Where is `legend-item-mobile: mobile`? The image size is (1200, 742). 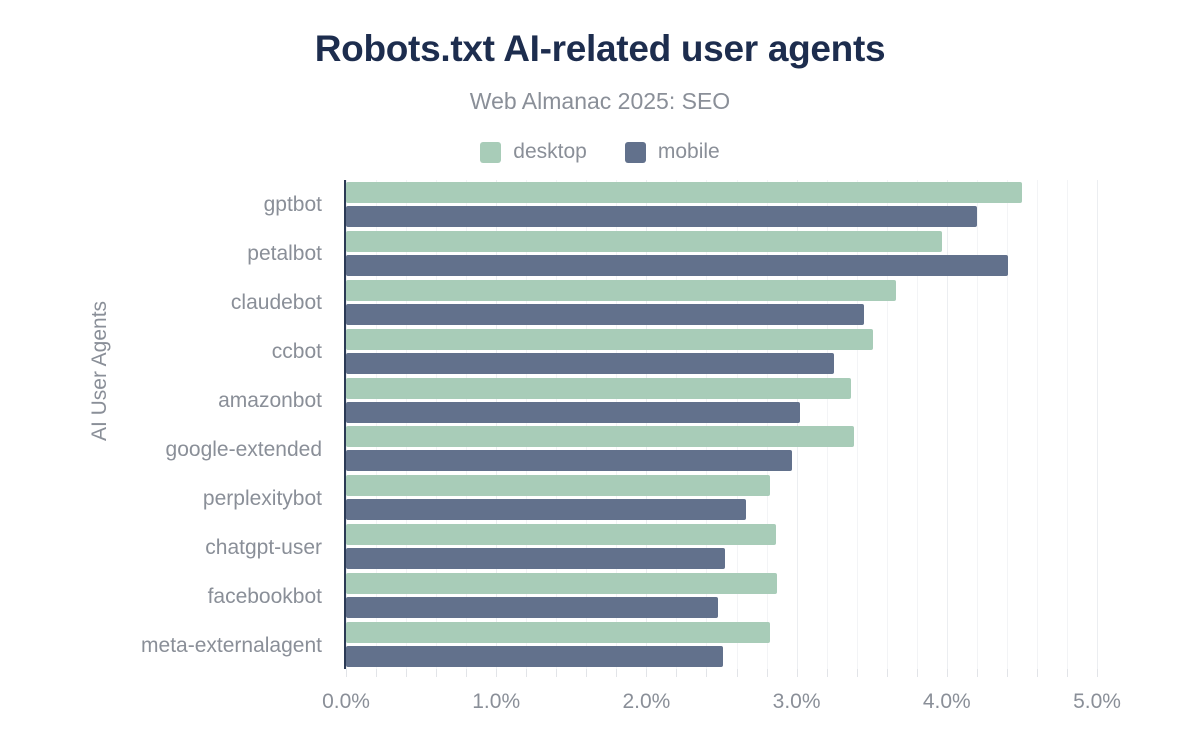 legend-item-mobile: mobile is located at coordinates (672, 152).